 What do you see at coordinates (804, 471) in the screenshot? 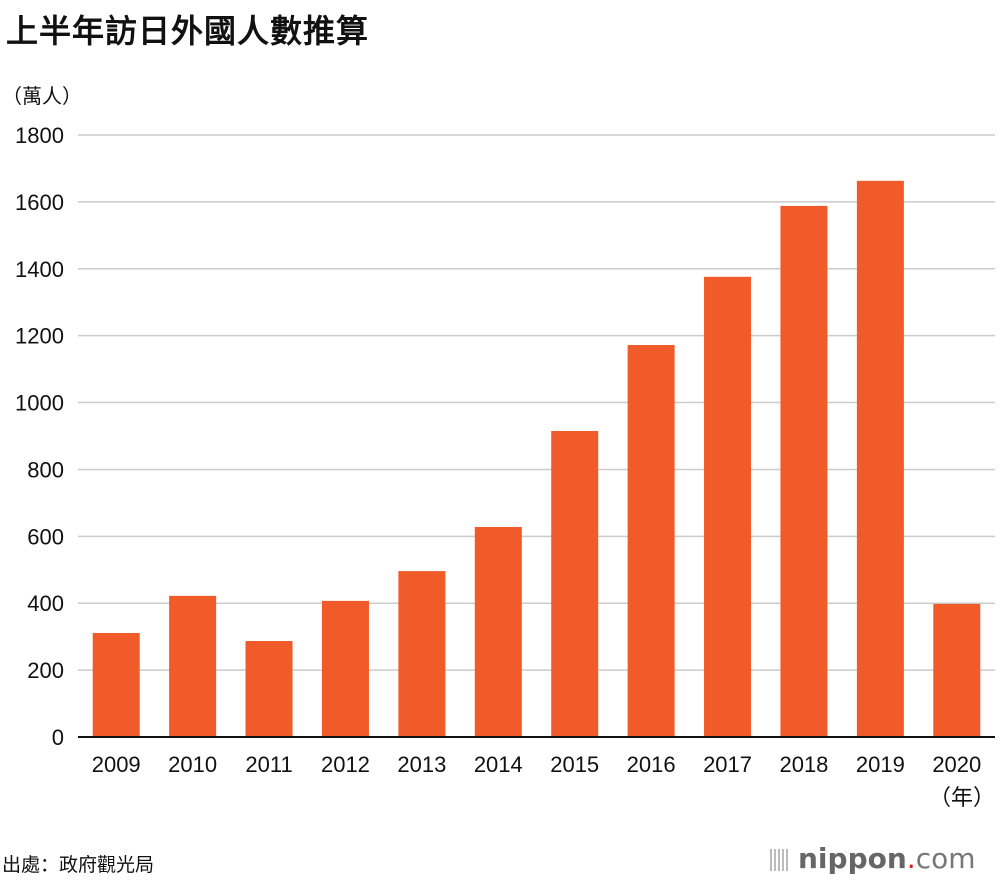
I see `bar-2018` at bounding box center [804, 471].